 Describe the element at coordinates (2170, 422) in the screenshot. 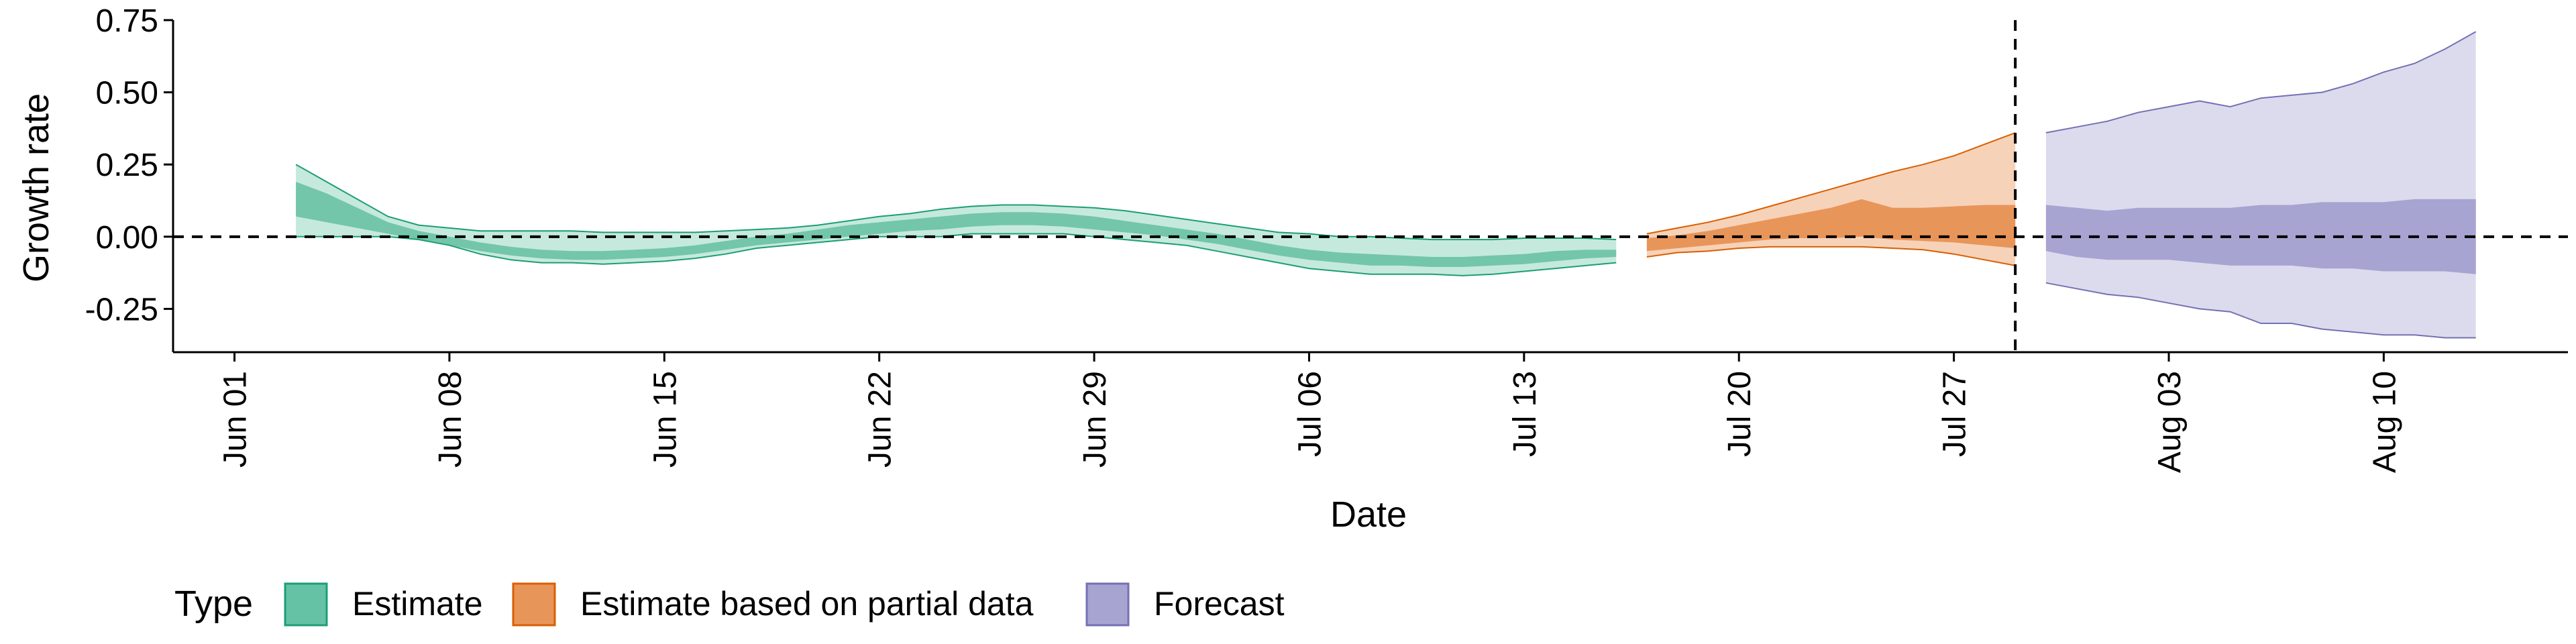

I see `x-tick-label: Aug 03` at that location.